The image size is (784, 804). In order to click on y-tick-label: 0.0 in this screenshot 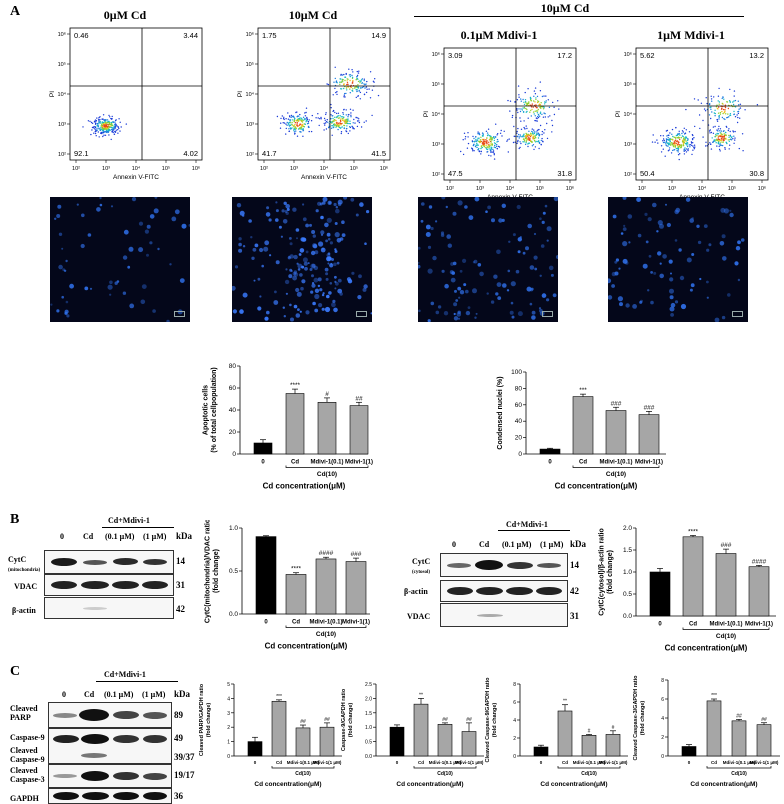, I will do `click(368, 757)`.